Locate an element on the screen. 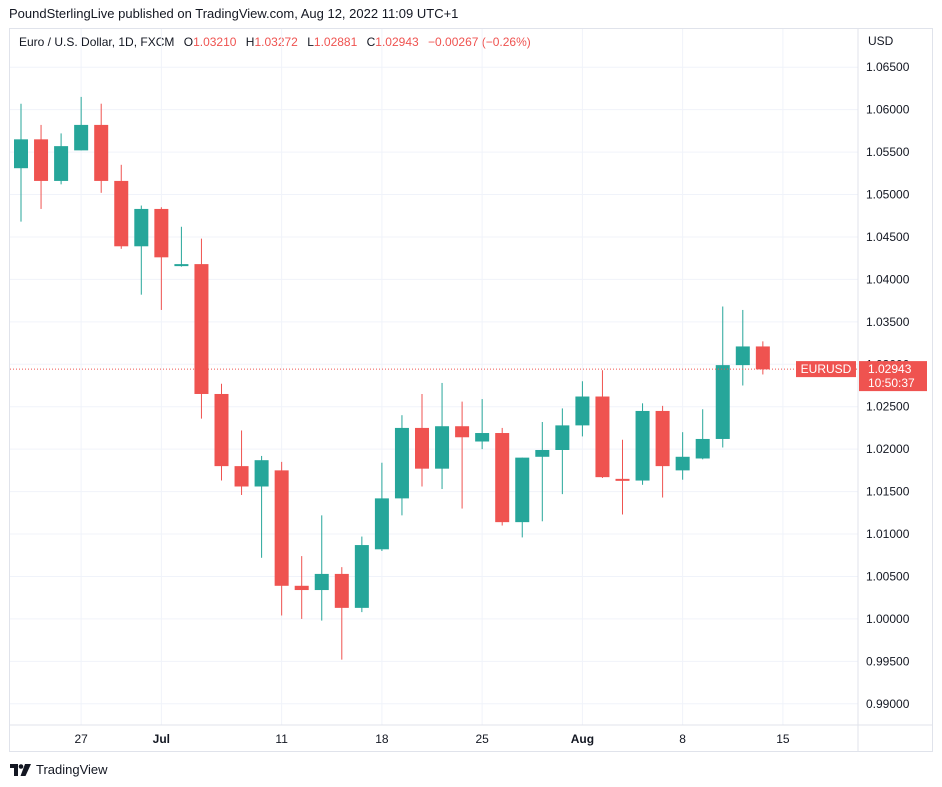 This screenshot has width=942, height=787. time-tick-label: 25 is located at coordinates (482, 739).